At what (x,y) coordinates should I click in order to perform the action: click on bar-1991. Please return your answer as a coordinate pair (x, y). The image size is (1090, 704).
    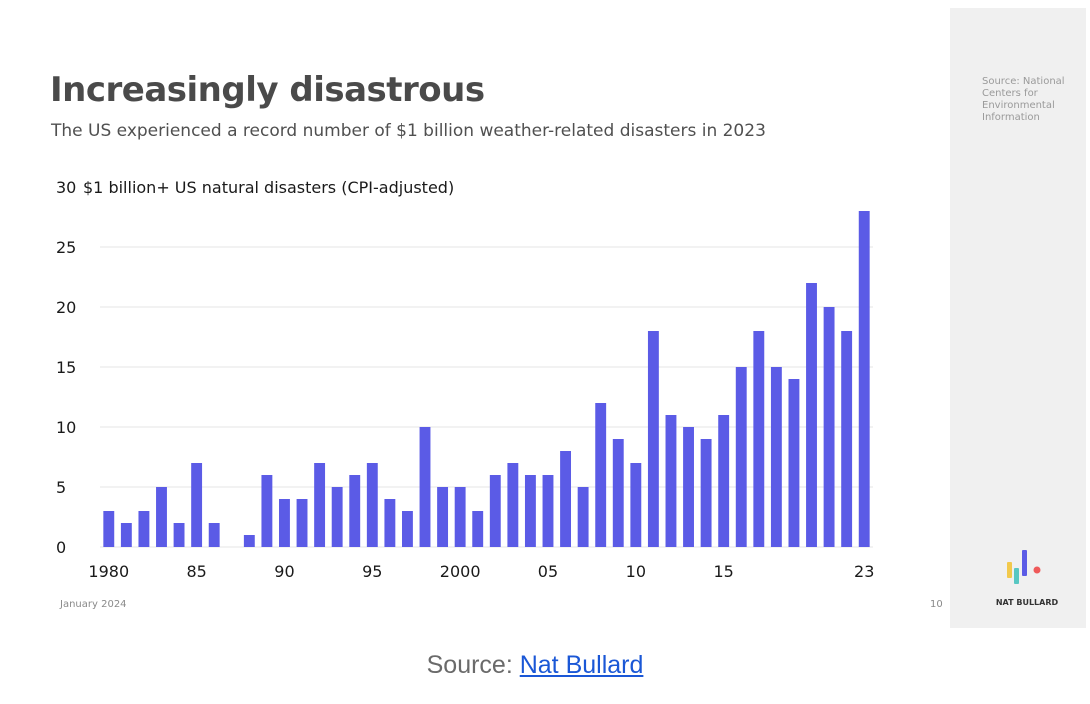
    Looking at the image, I should click on (302, 523).